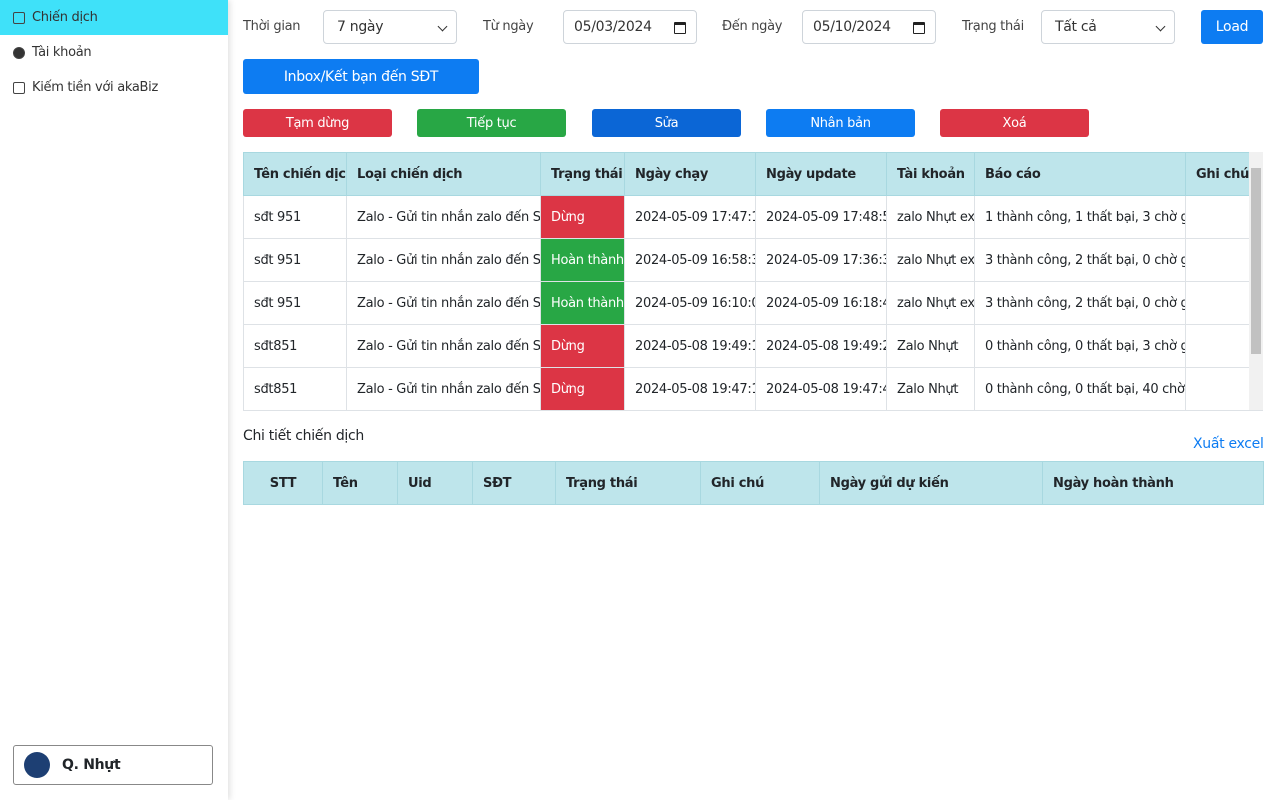 Image resolution: width=1280 pixels, height=800 pixels. What do you see at coordinates (690, 303) in the screenshot?
I see `cell: 2024-05-09 16:10:06` at bounding box center [690, 303].